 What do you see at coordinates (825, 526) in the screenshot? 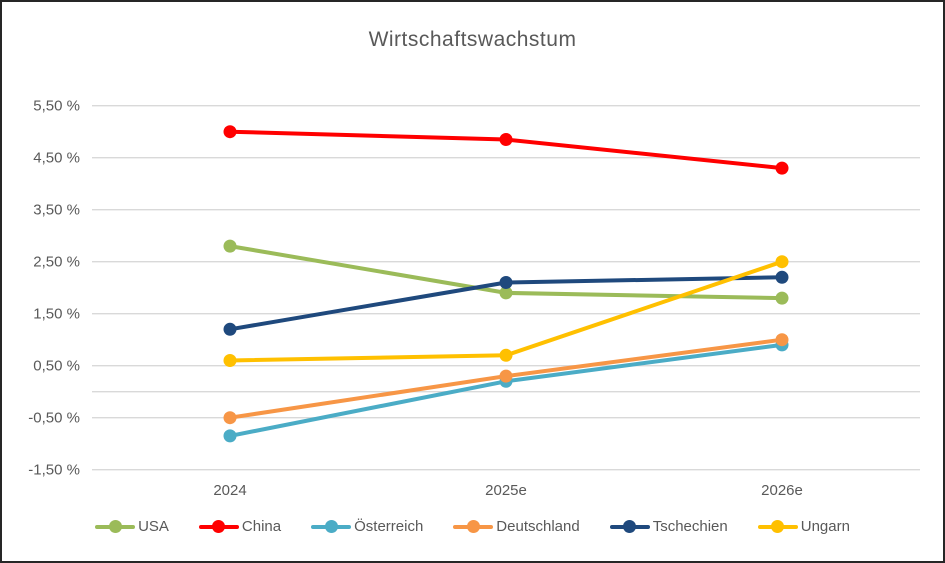
I see `legend-label: Ungarn` at bounding box center [825, 526].